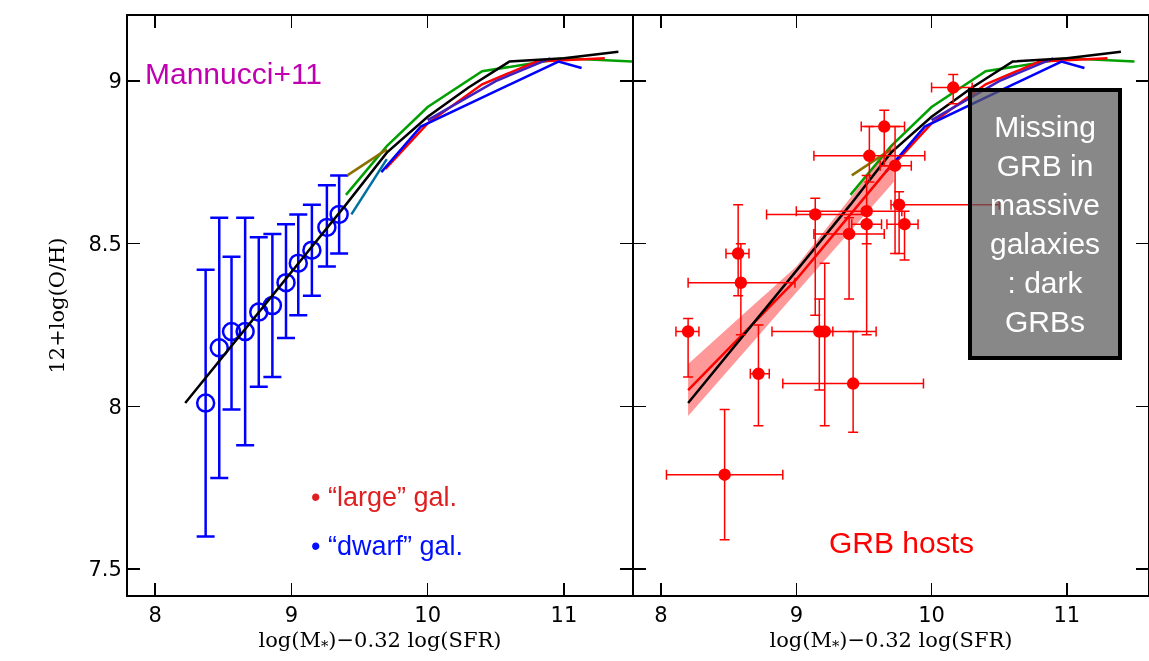  What do you see at coordinates (1045, 224) in the screenshot?
I see `annotation: Missing GRB in massive galaxies : dark GRBs` at bounding box center [1045, 224].